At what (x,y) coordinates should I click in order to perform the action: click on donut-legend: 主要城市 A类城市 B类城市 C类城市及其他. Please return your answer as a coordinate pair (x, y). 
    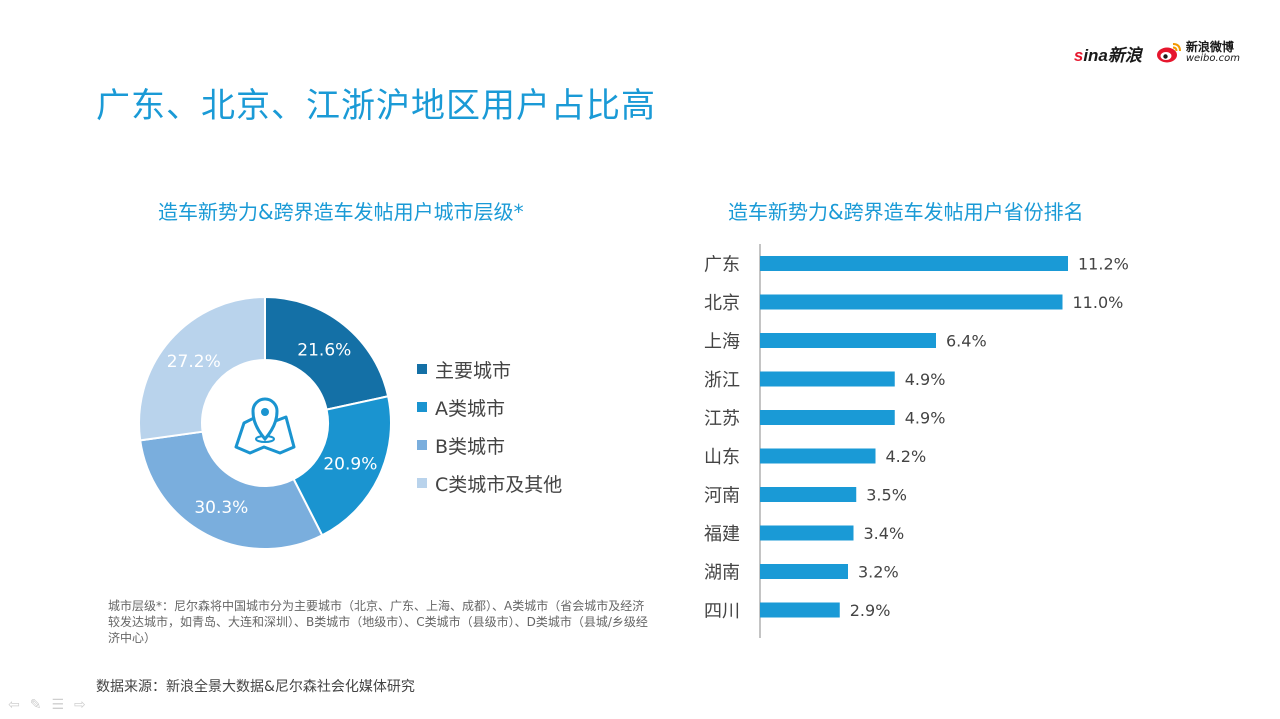
    Looking at the image, I should click on (489, 426).